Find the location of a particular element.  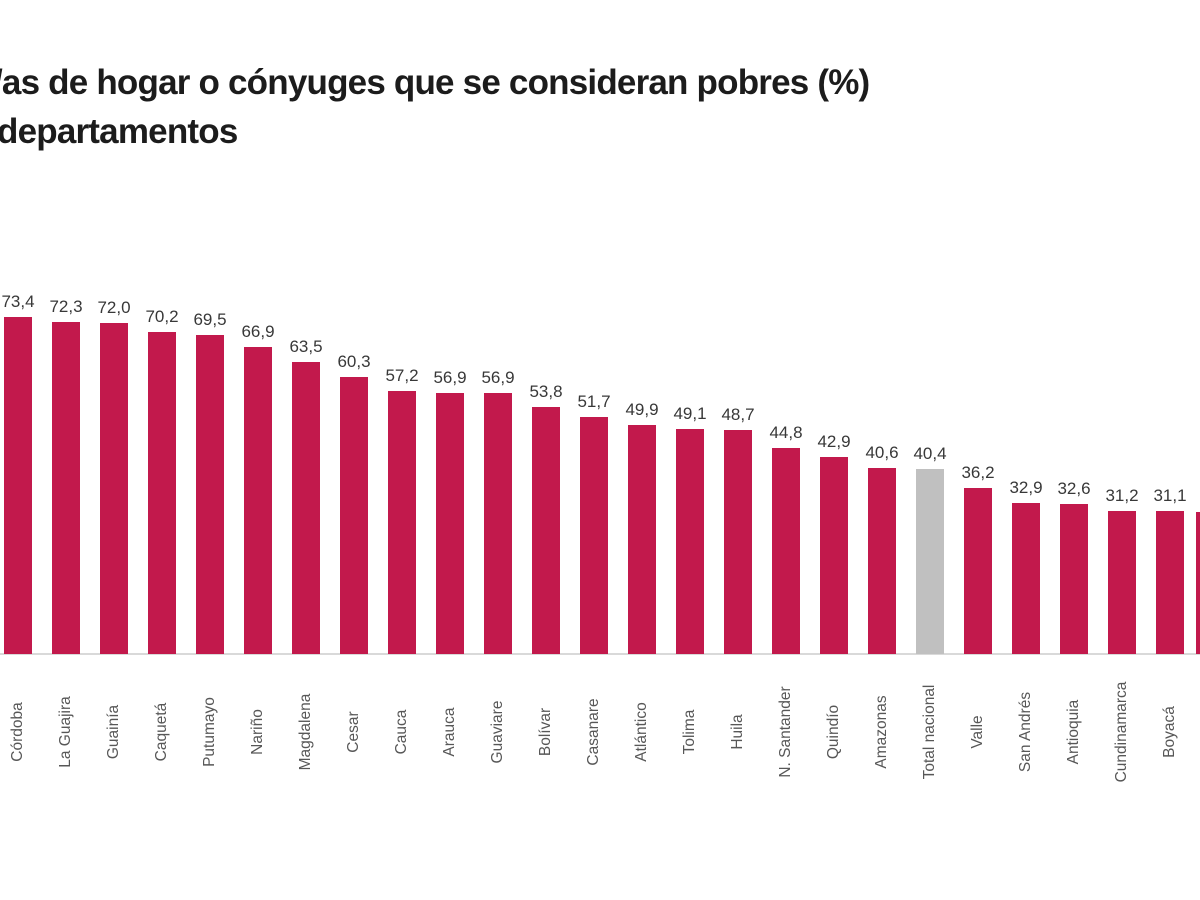

category-label: Arauca is located at coordinates (449, 732).